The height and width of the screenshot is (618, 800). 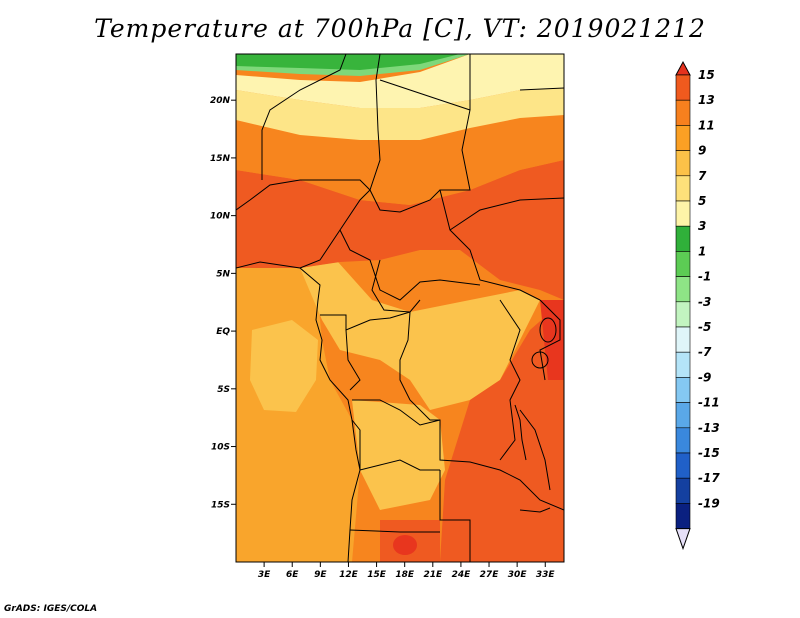 What do you see at coordinates (51, 609) in the screenshot?
I see `credit-label: GrADS: IGES/COLA` at bounding box center [51, 609].